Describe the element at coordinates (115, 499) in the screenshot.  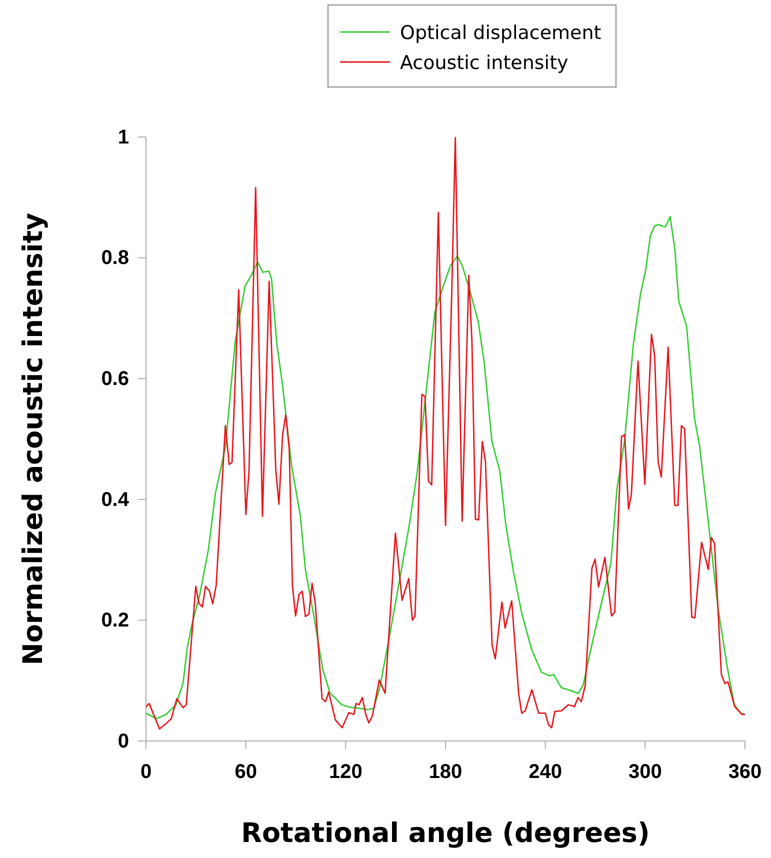
I see `y-tick-label: 0.4` at that location.